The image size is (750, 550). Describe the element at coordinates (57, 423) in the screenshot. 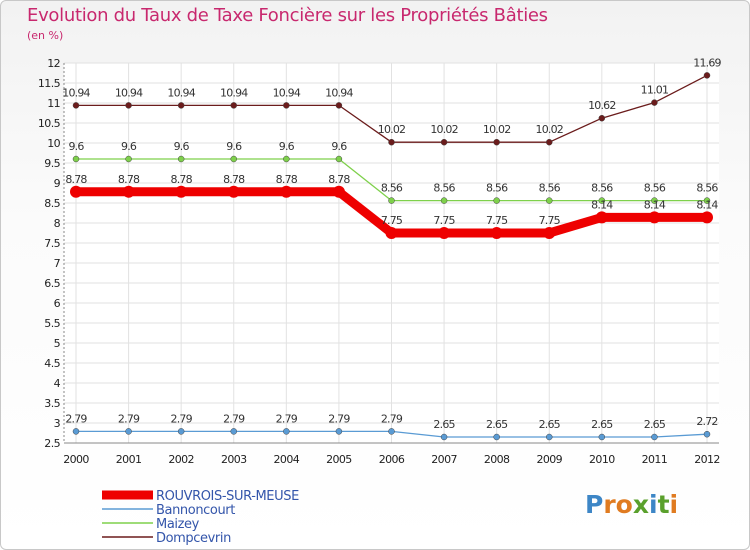

I see `y-tick-label: 3` at that location.